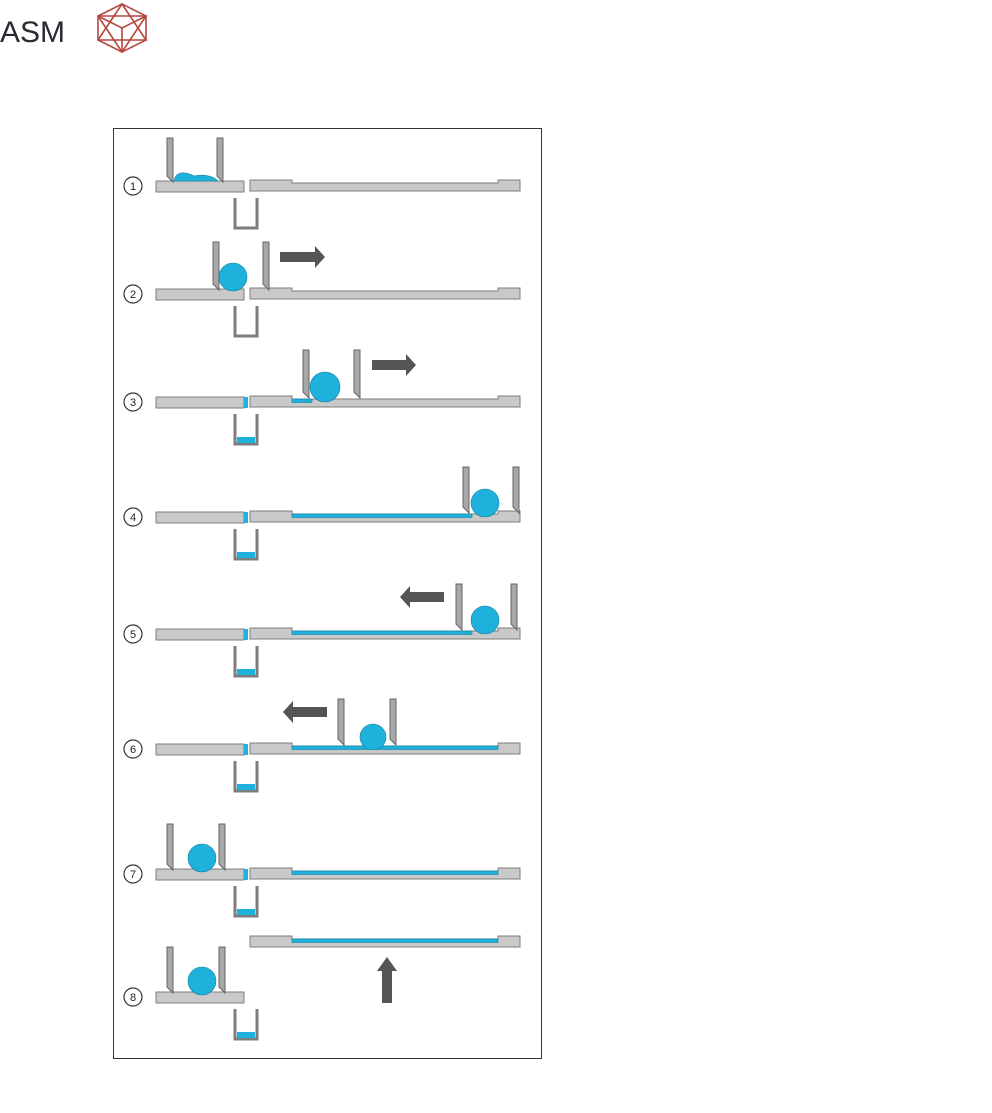  Describe the element at coordinates (32, 32) in the screenshot. I see `logo-text: ASM` at that location.